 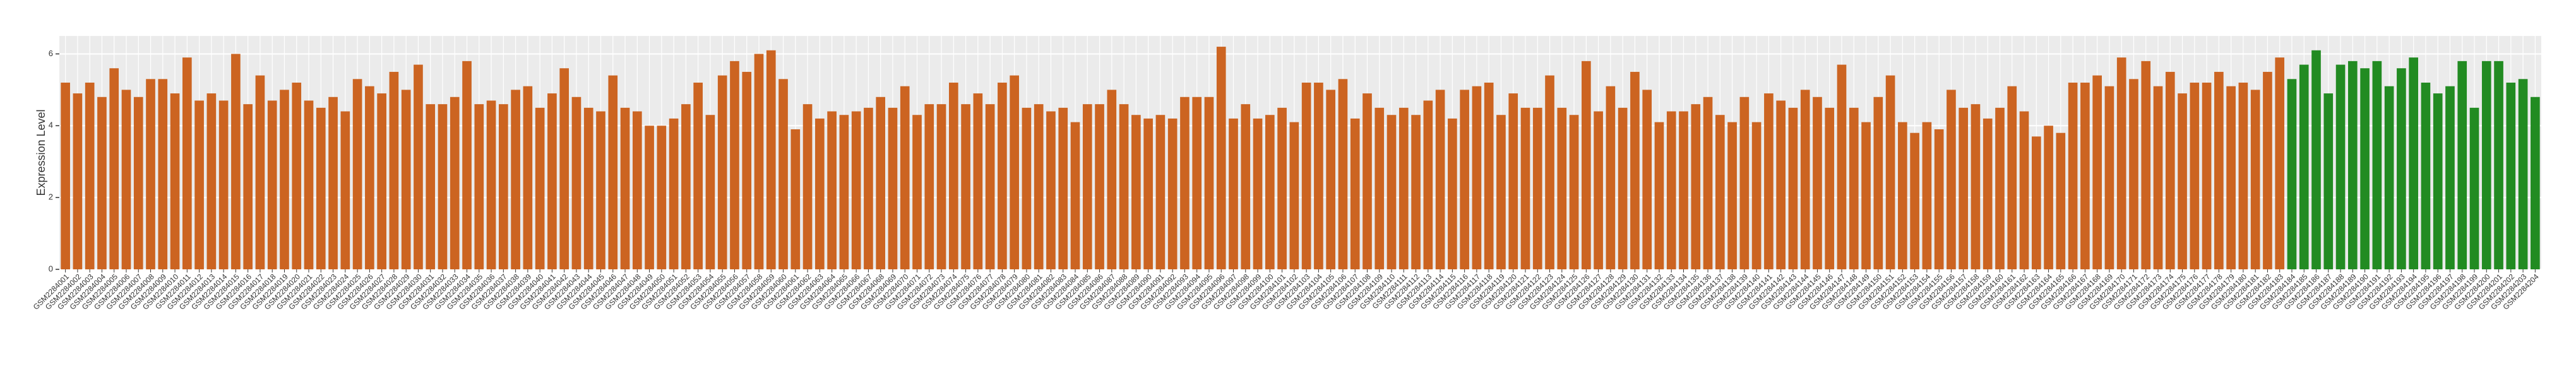 What do you see at coordinates (41, 152) in the screenshot?
I see `y-axis-label: Expression Level` at bounding box center [41, 152].